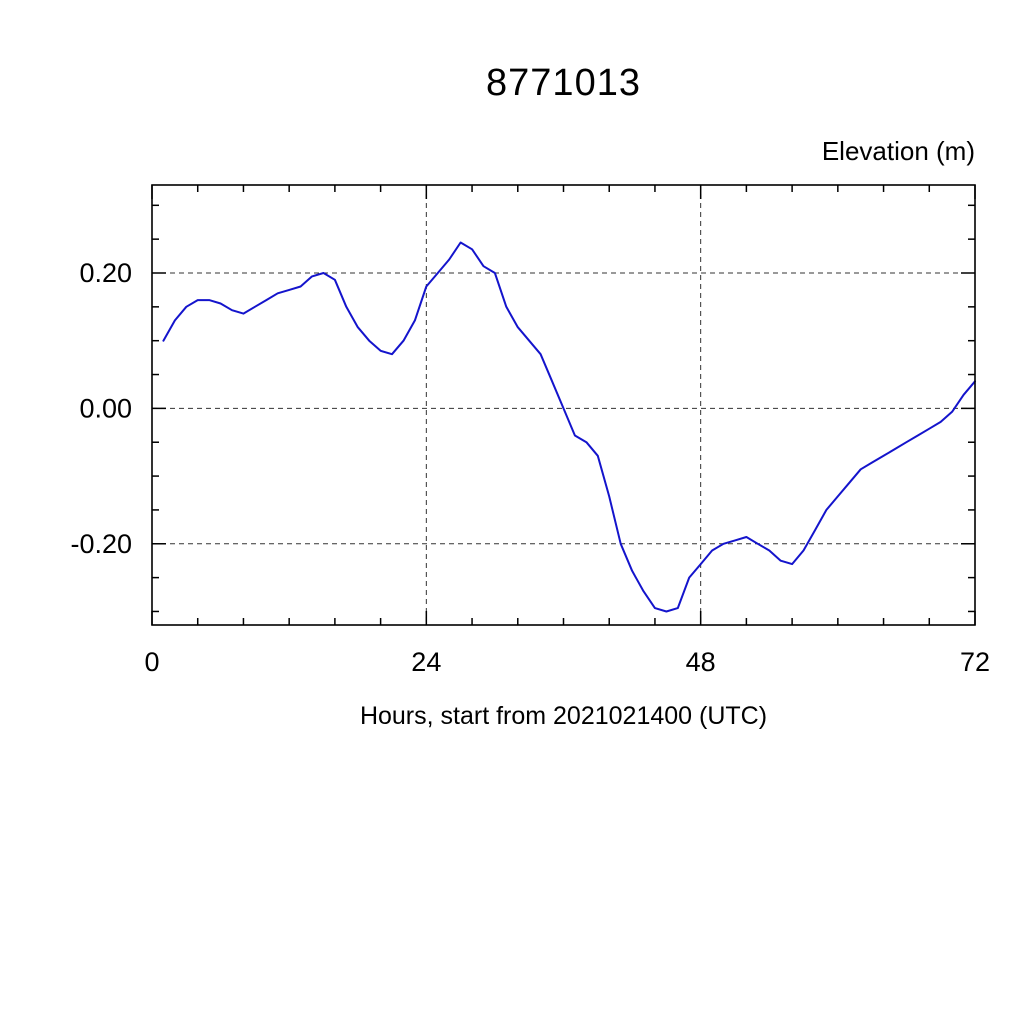 The width and height of the screenshot is (1024, 1024). What do you see at coordinates (898, 151) in the screenshot?
I see `y-axis-label: Elevation (m)` at bounding box center [898, 151].